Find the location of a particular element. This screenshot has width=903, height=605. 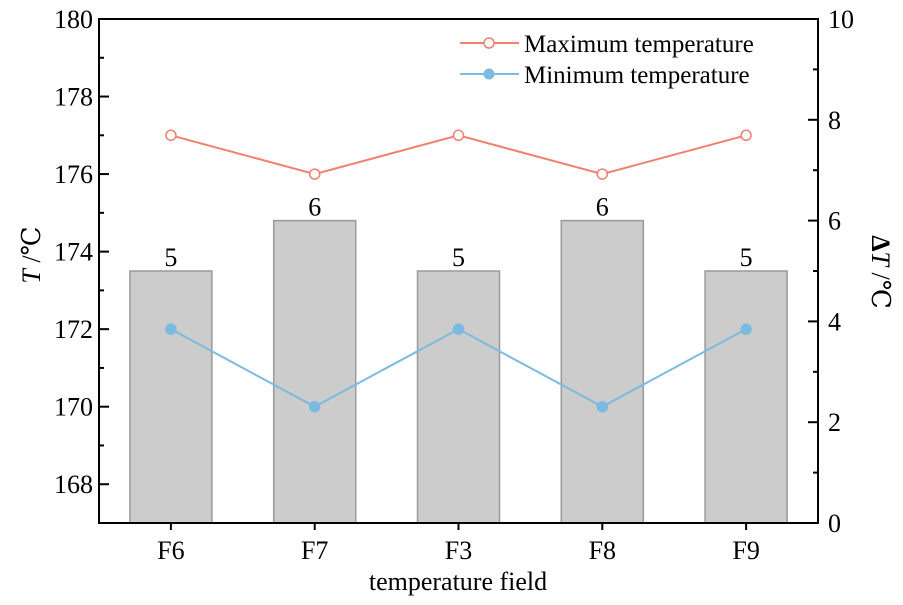

legend: Maximum temperature Minimum temperature is located at coordinates (607, 60).